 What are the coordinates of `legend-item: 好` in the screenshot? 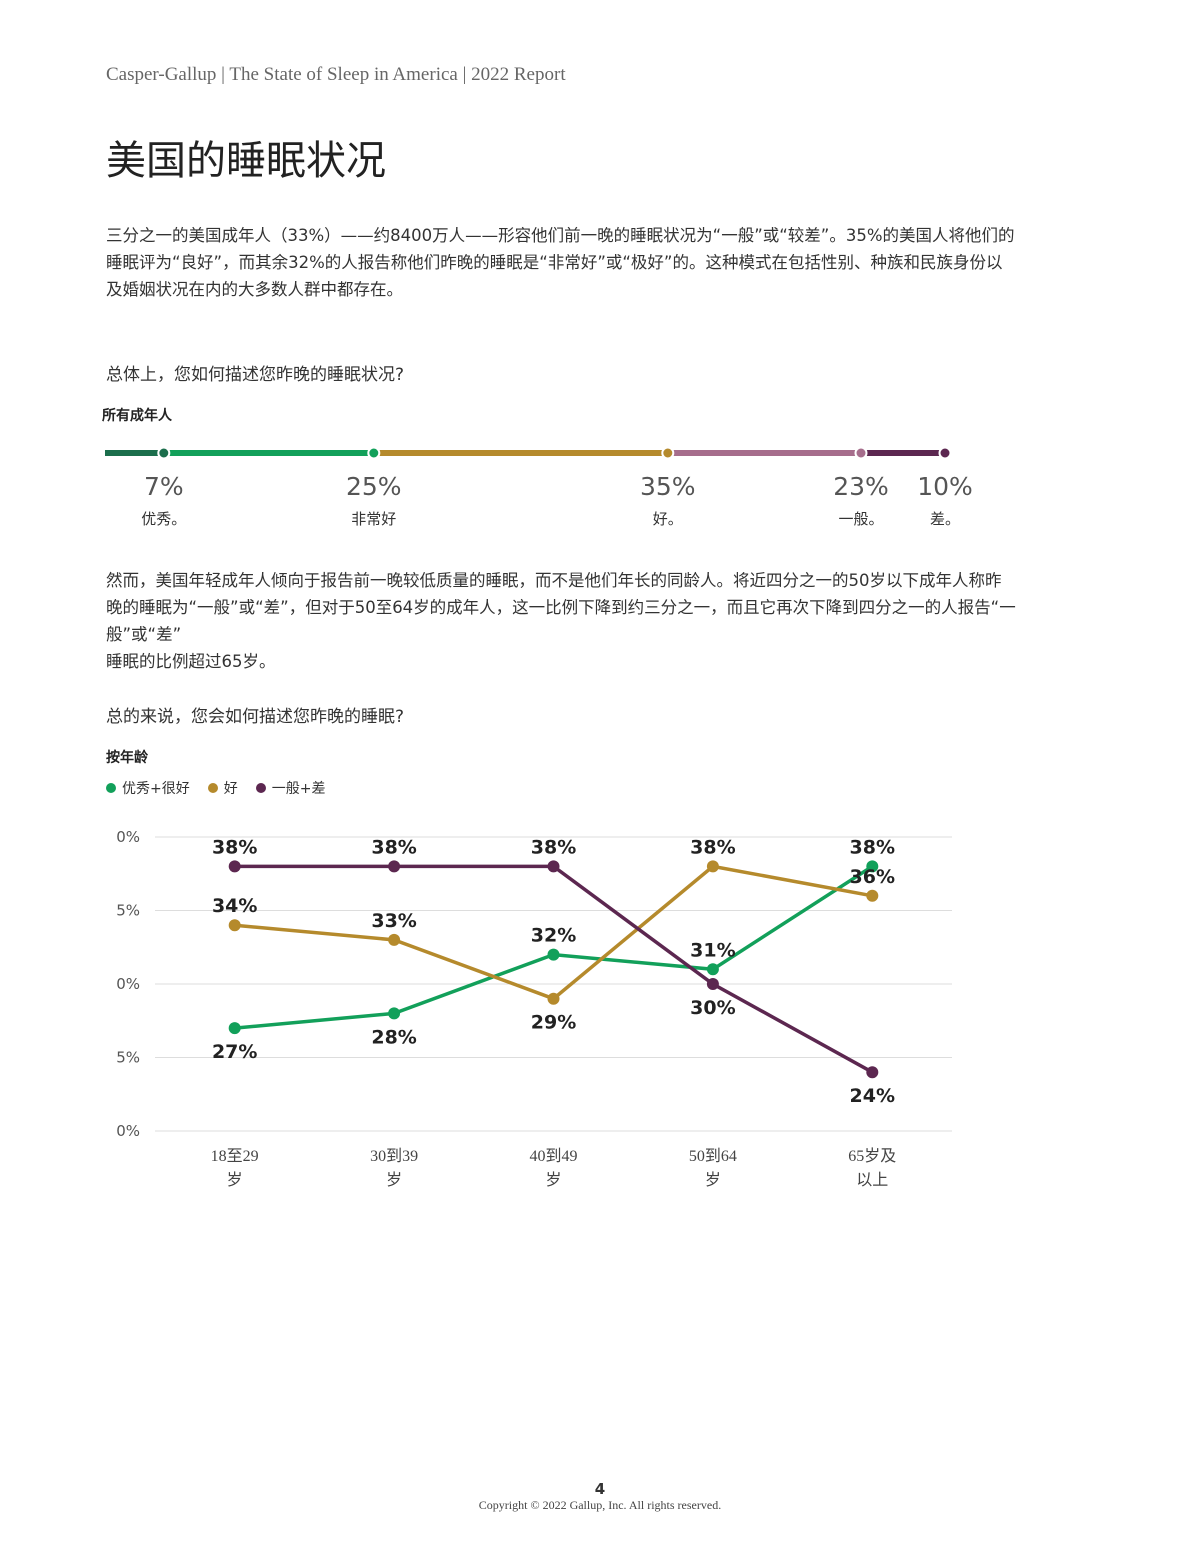 It's located at (222, 788).